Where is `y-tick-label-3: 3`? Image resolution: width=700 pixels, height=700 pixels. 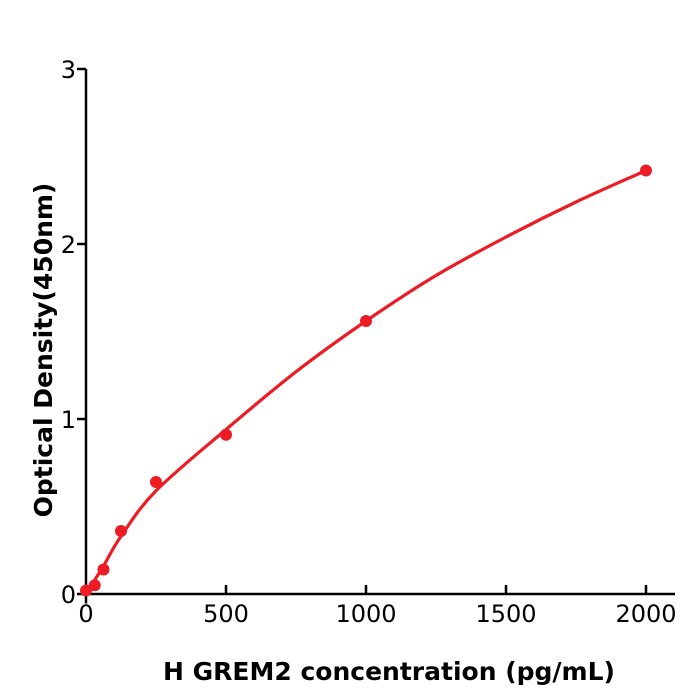
y-tick-label-3: 3 is located at coordinates (68, 70).